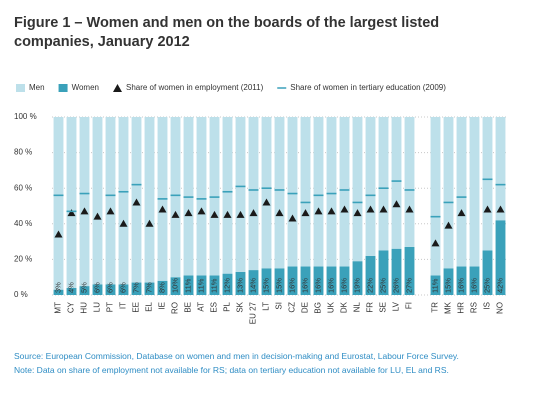  I want to click on x-tick-label: MK, so click(448, 307).